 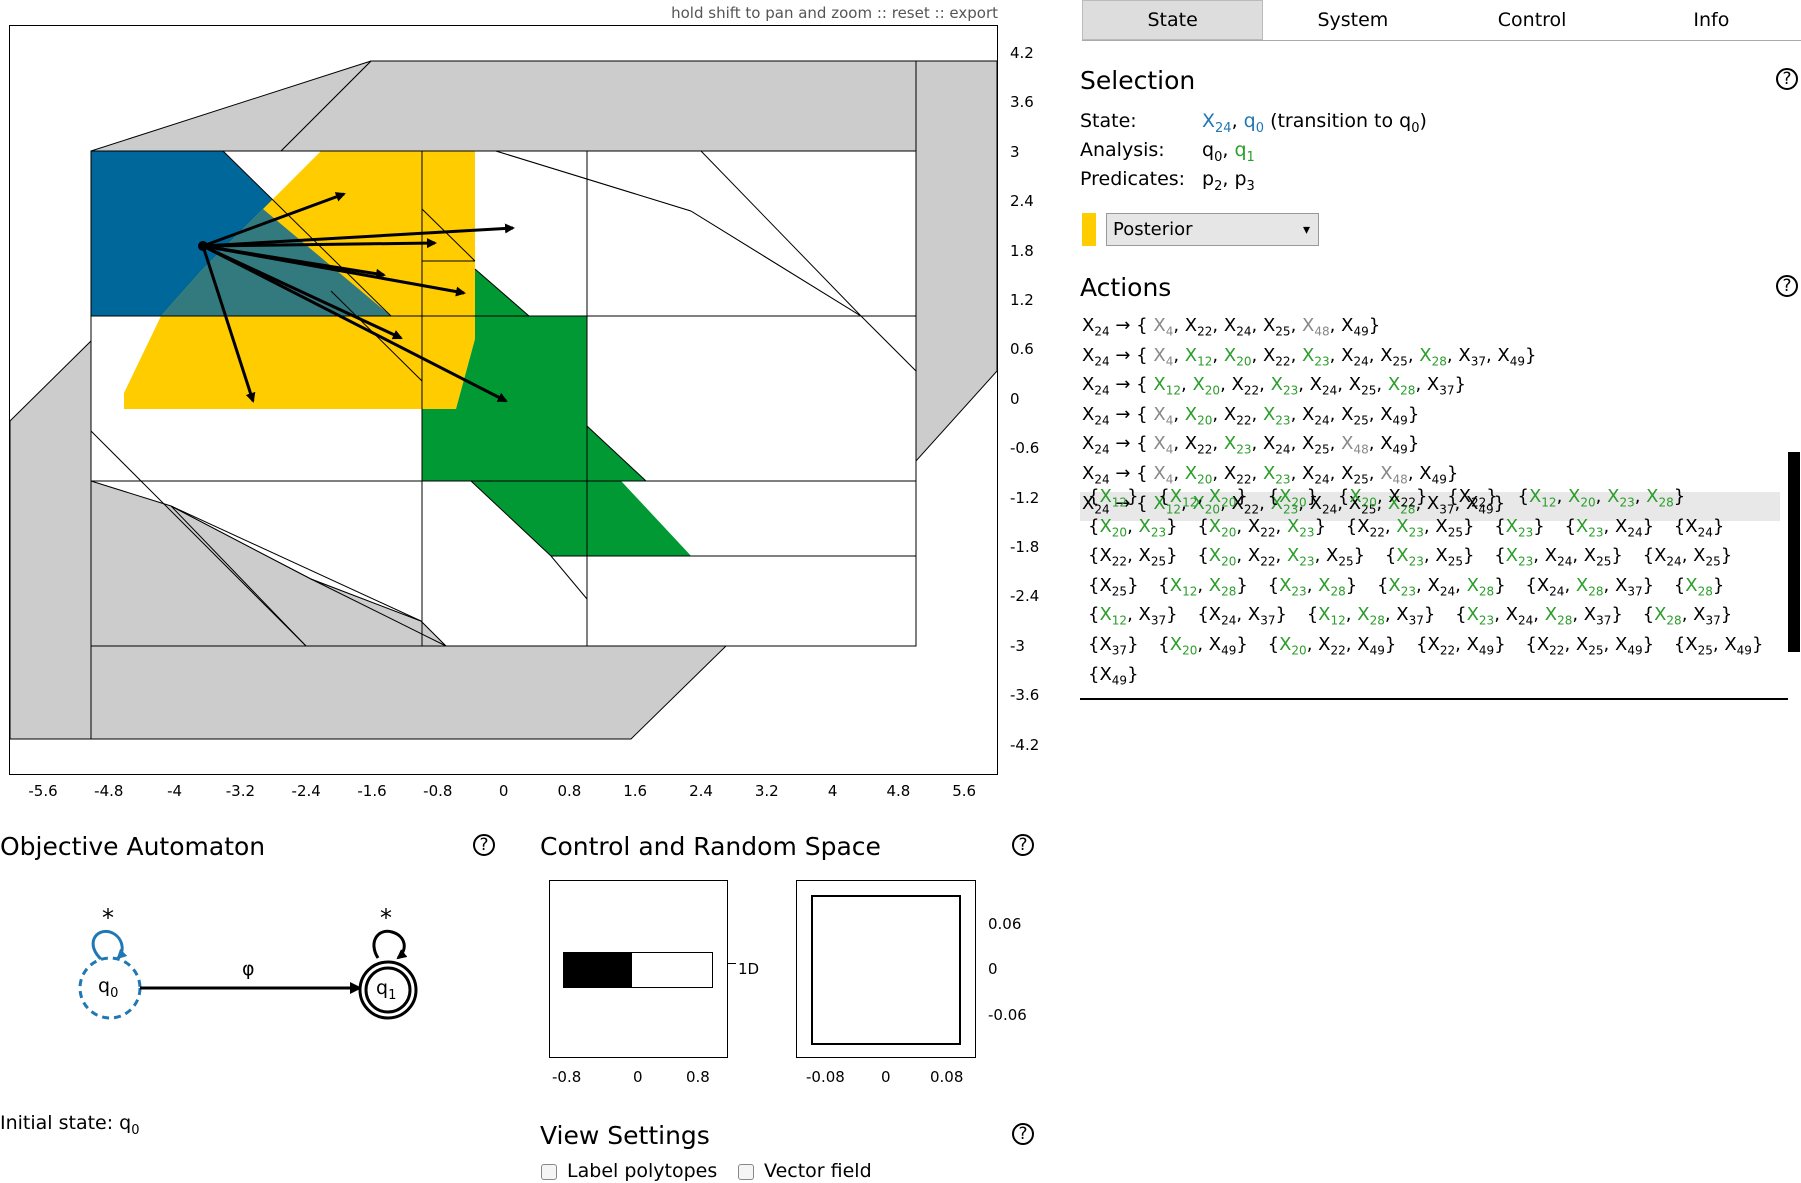 What do you see at coordinates (1017, 645) in the screenshot?
I see `y-tick-label: -3` at bounding box center [1017, 645].